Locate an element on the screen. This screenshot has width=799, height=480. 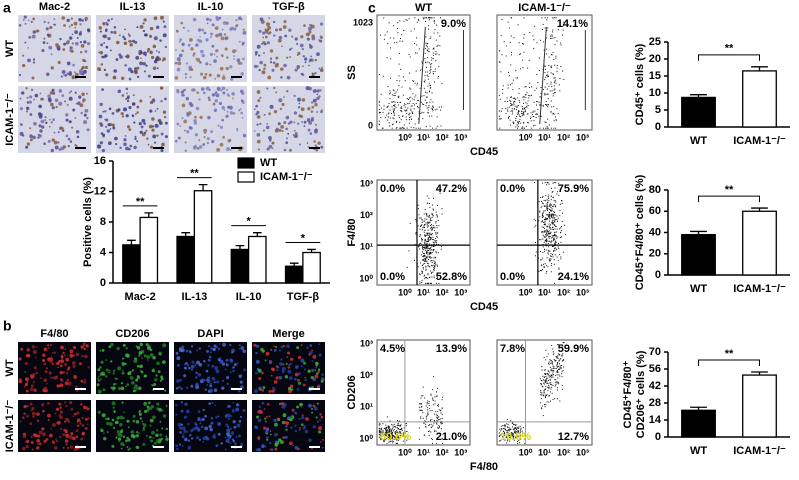
y-tick-label: 0 is located at coordinates (370, 125).